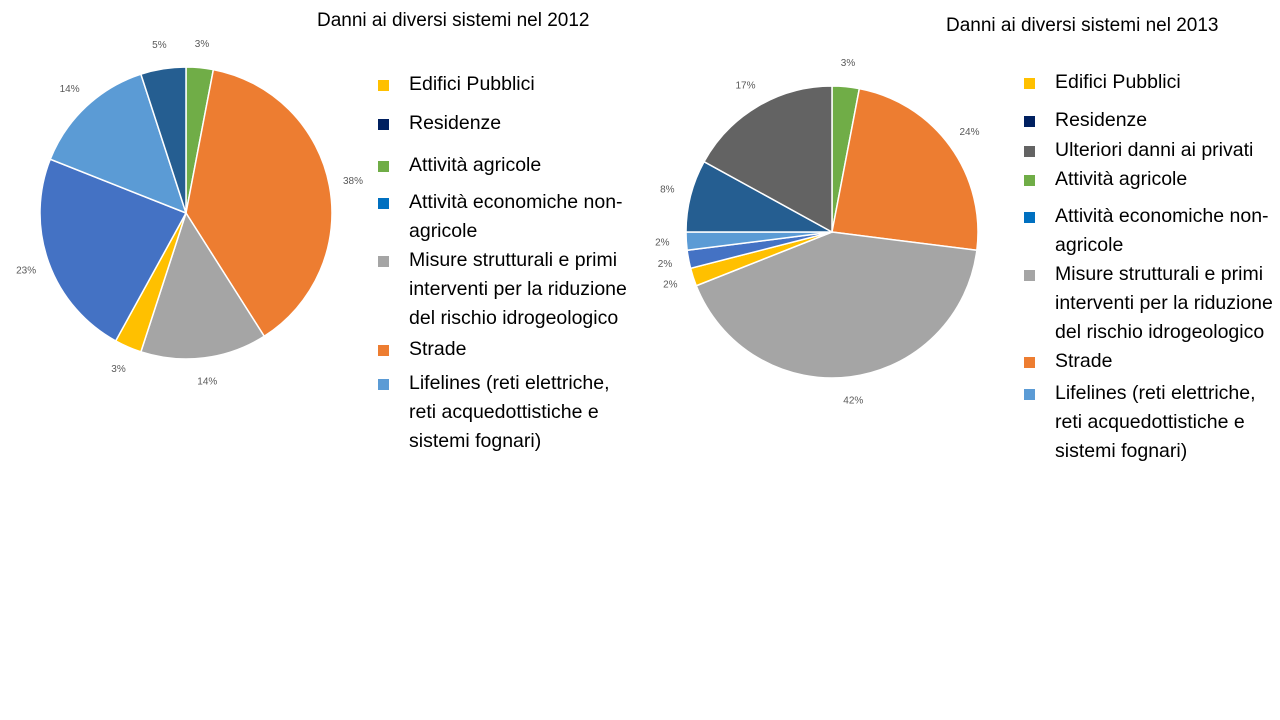 This screenshot has height=720, width=1280. What do you see at coordinates (667, 190) in the screenshot?
I see `data-label-1-6: 8%` at bounding box center [667, 190].